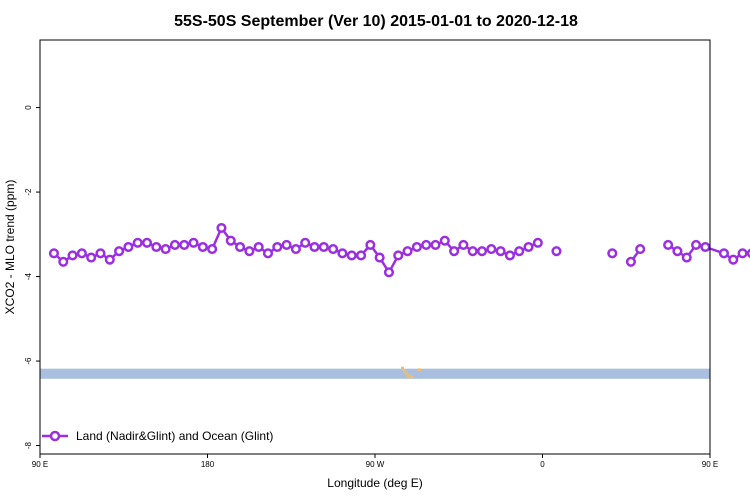 The height and width of the screenshot is (500, 750). What do you see at coordinates (374, 483) in the screenshot?
I see `x-axis-label: Longitude (deg E)` at bounding box center [374, 483].